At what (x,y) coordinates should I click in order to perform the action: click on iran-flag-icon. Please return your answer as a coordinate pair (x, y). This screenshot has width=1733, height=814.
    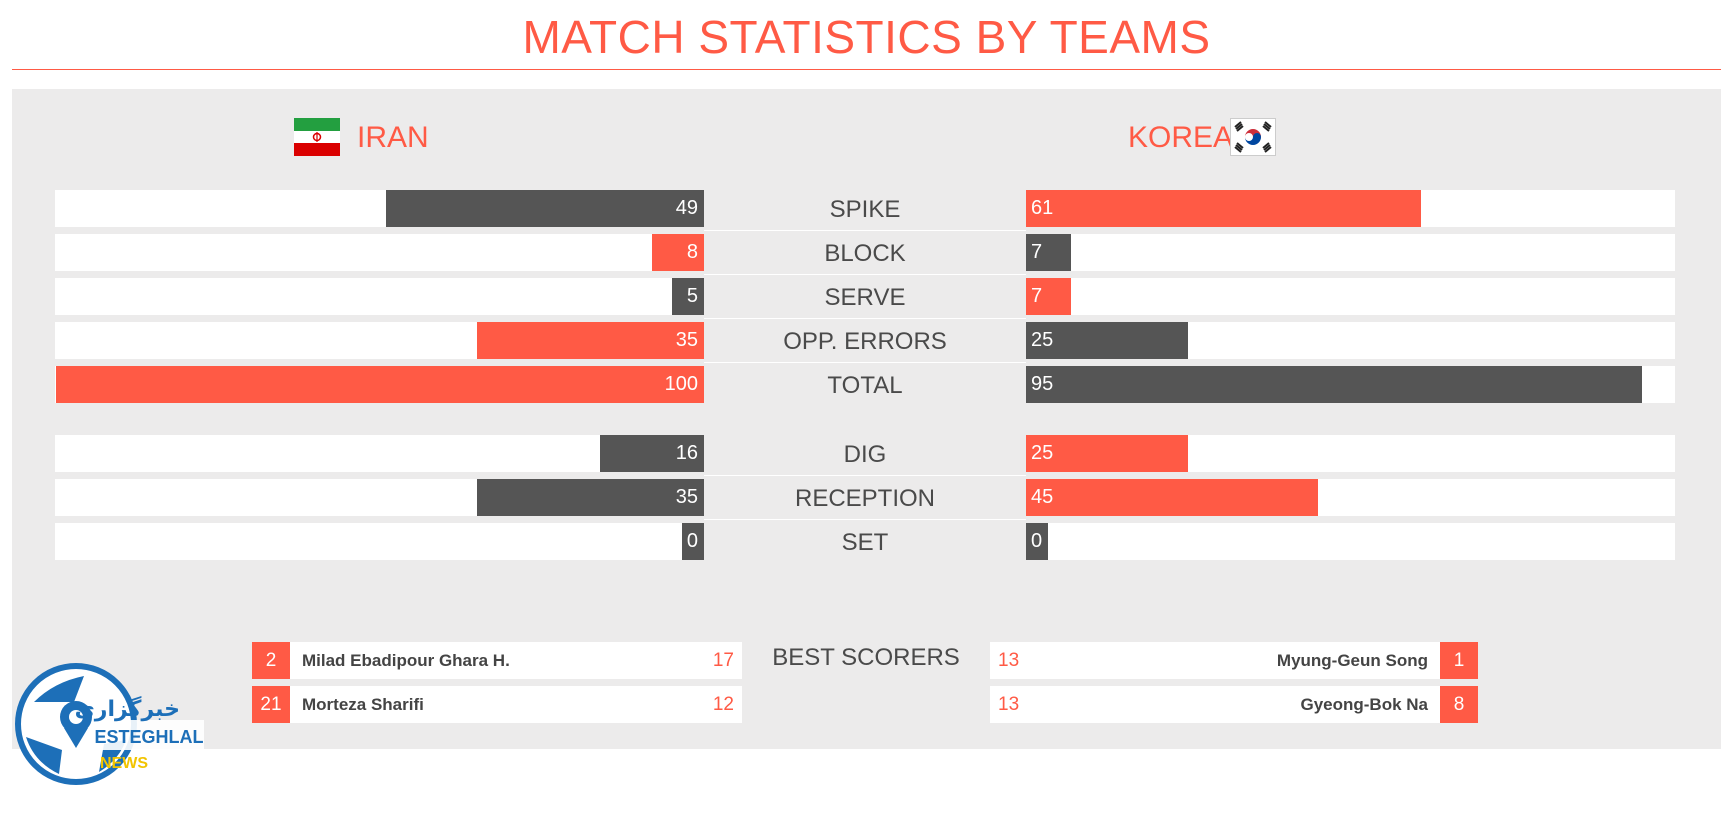
    Looking at the image, I should click on (319, 137).